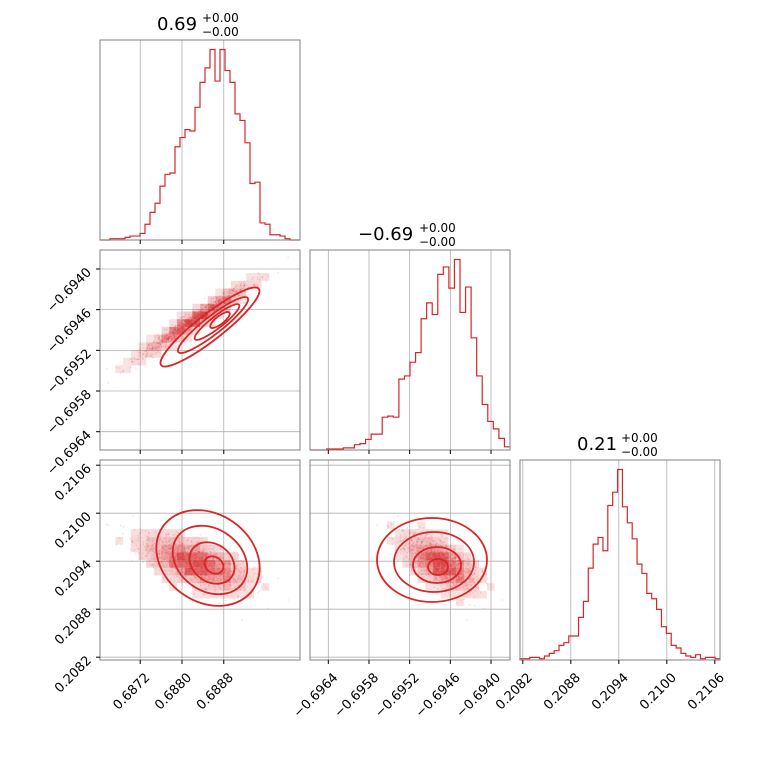  I want to click on panel-frame, so click(200, 140).